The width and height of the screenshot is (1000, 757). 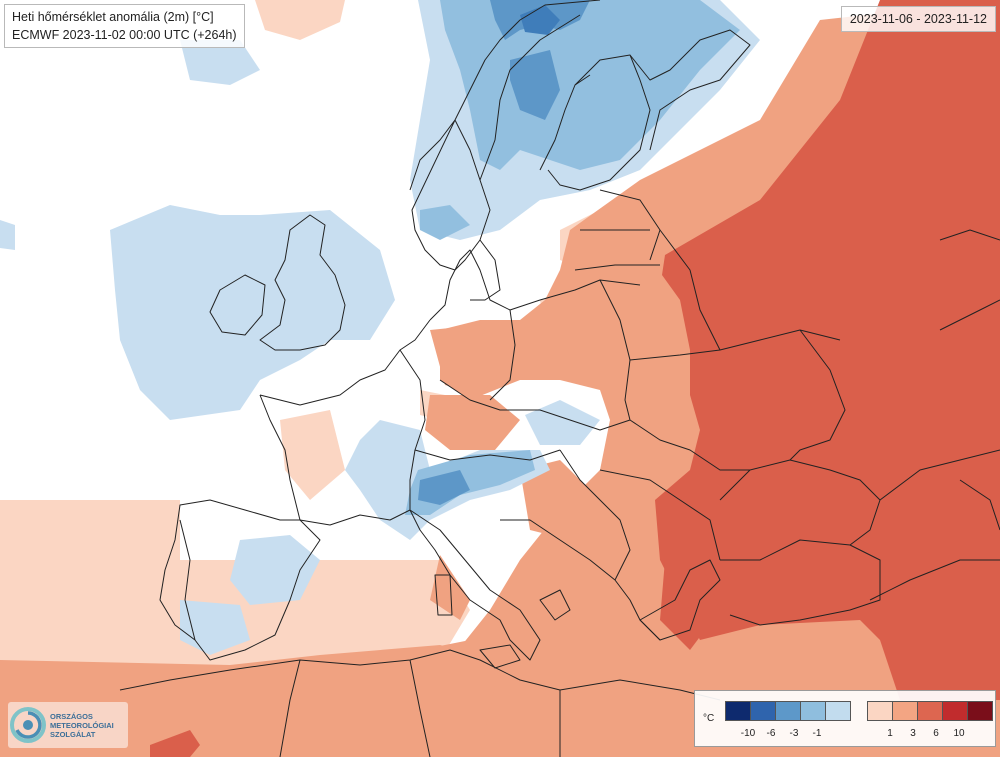 I want to click on coast-turkey, so click(x=800, y=582).